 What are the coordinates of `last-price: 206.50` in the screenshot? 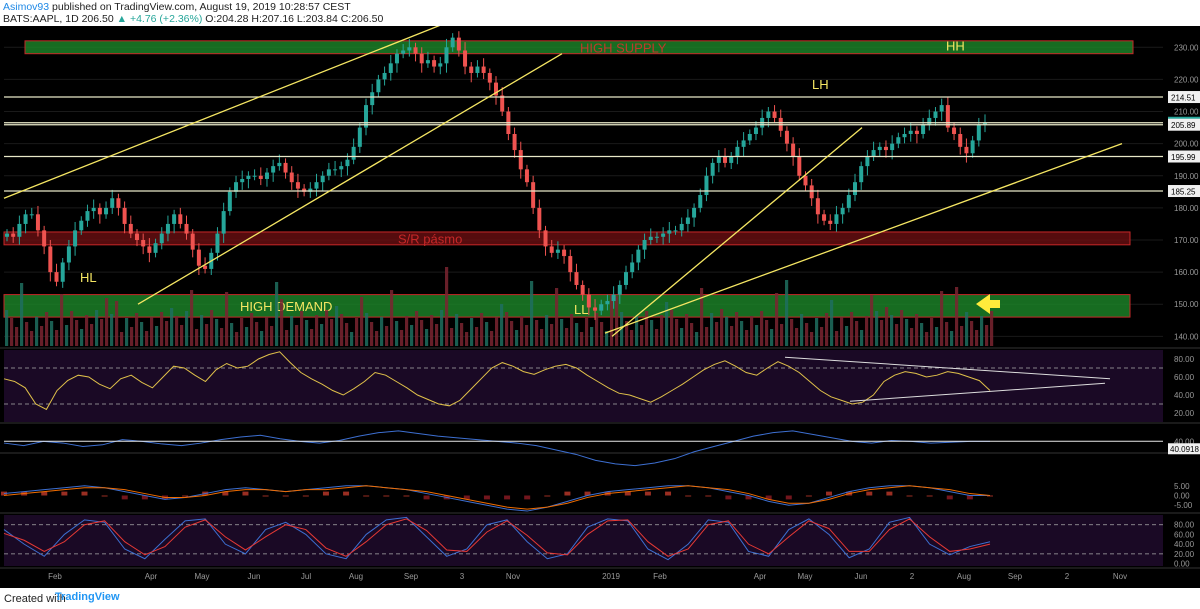 It's located at (97, 19).